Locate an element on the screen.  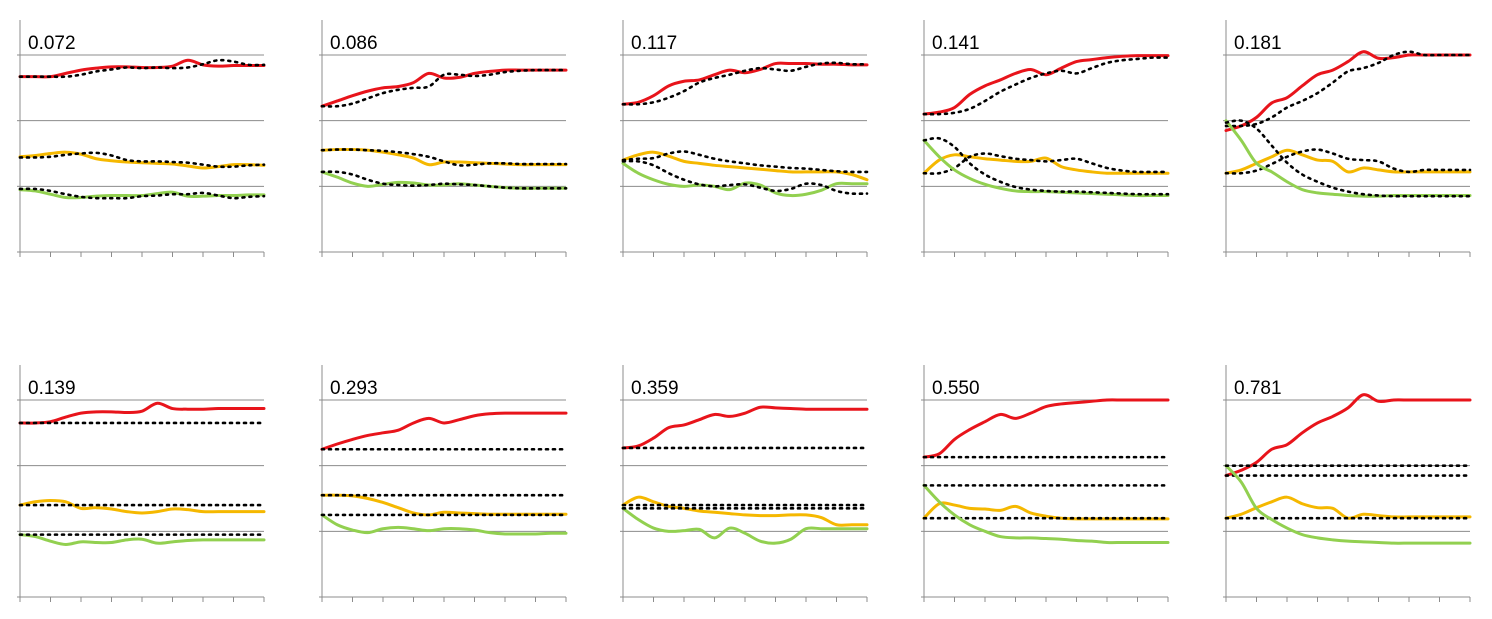
panel-6: 0.139 is located at coordinates (141, 483).